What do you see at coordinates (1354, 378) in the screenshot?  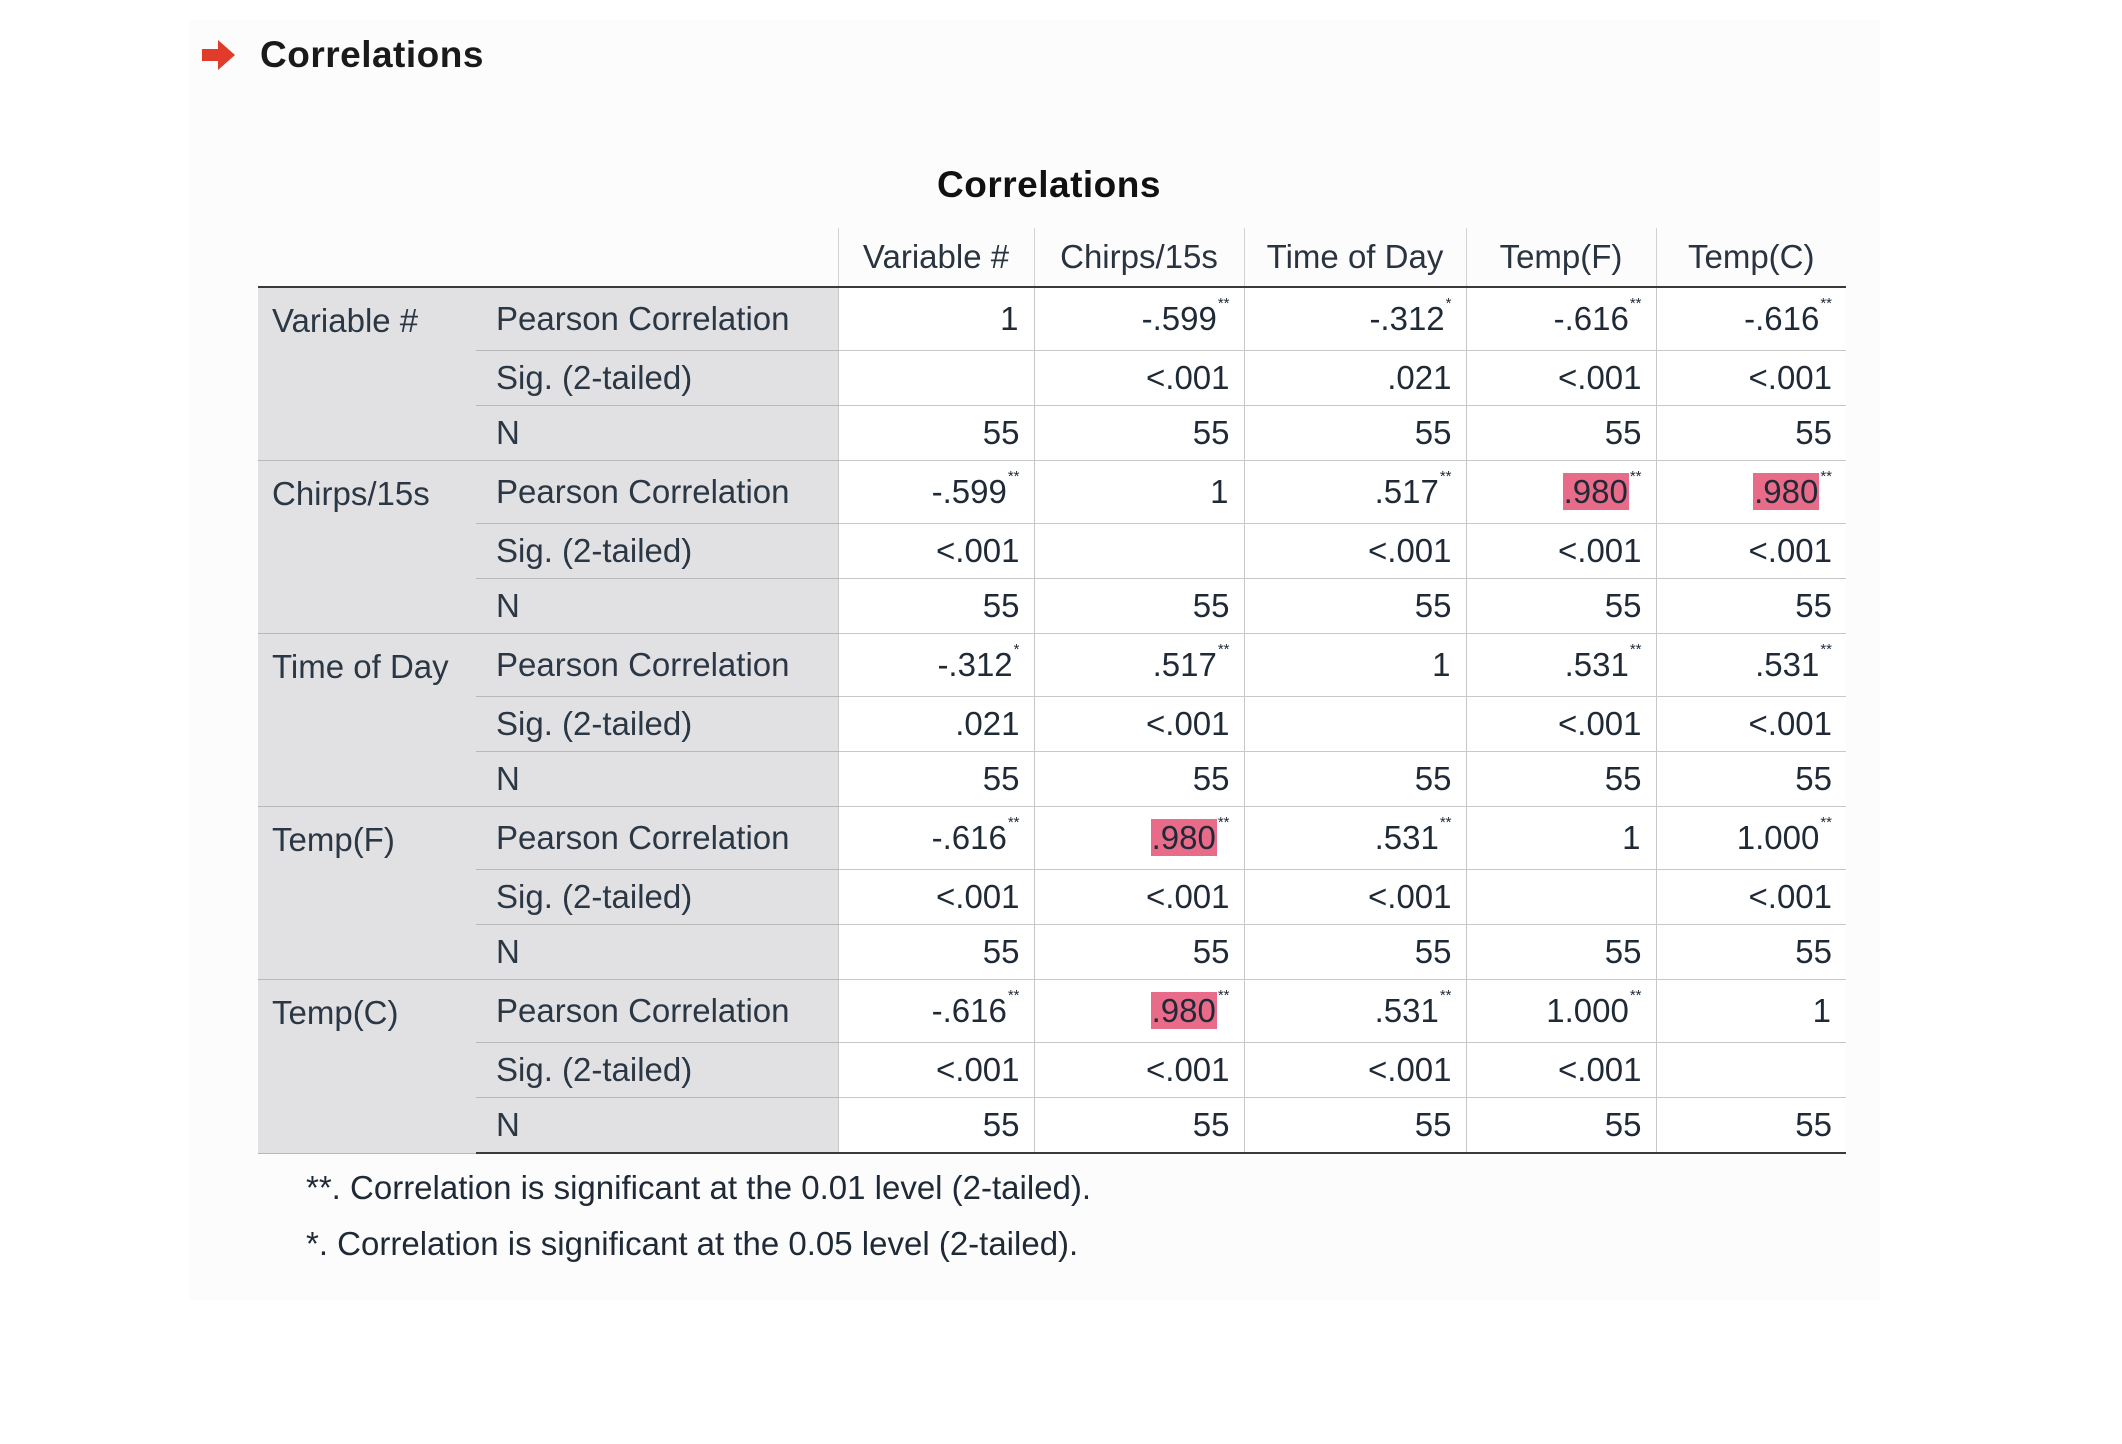 I see `table-cell: .021` at bounding box center [1354, 378].